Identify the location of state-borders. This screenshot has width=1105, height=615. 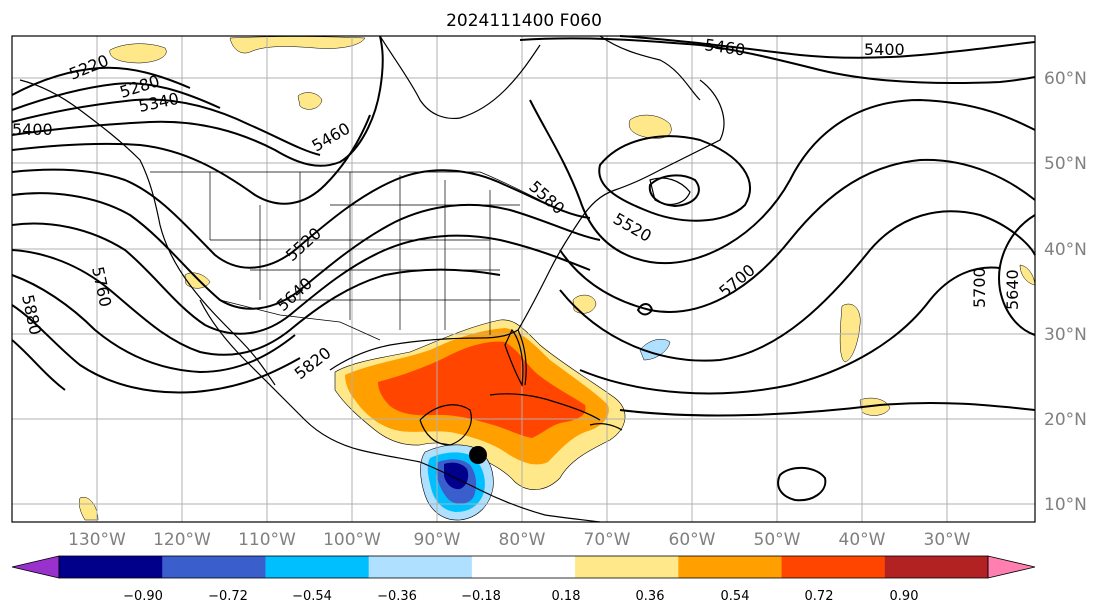
(364, 253).